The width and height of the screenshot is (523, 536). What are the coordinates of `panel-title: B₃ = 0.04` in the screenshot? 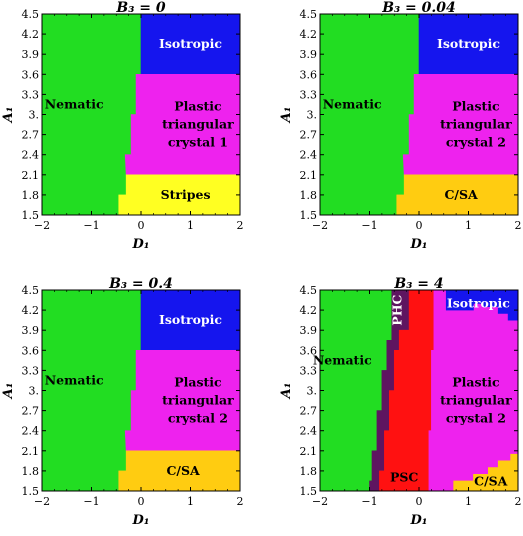 It's located at (418, 8).